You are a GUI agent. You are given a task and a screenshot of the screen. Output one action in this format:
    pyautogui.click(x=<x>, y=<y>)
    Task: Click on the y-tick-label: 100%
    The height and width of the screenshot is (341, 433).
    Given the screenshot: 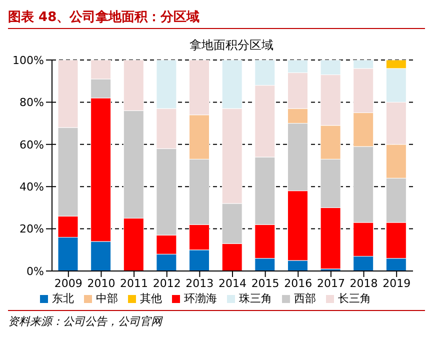 What is the action you would take?
    pyautogui.click(x=28, y=60)
    